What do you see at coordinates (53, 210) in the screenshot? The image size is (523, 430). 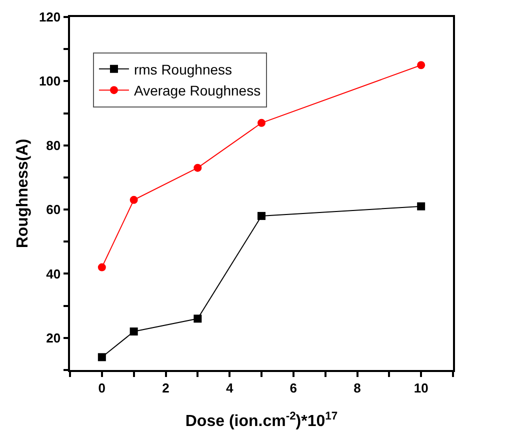 I see `y-tick-label: 60` at bounding box center [53, 210].